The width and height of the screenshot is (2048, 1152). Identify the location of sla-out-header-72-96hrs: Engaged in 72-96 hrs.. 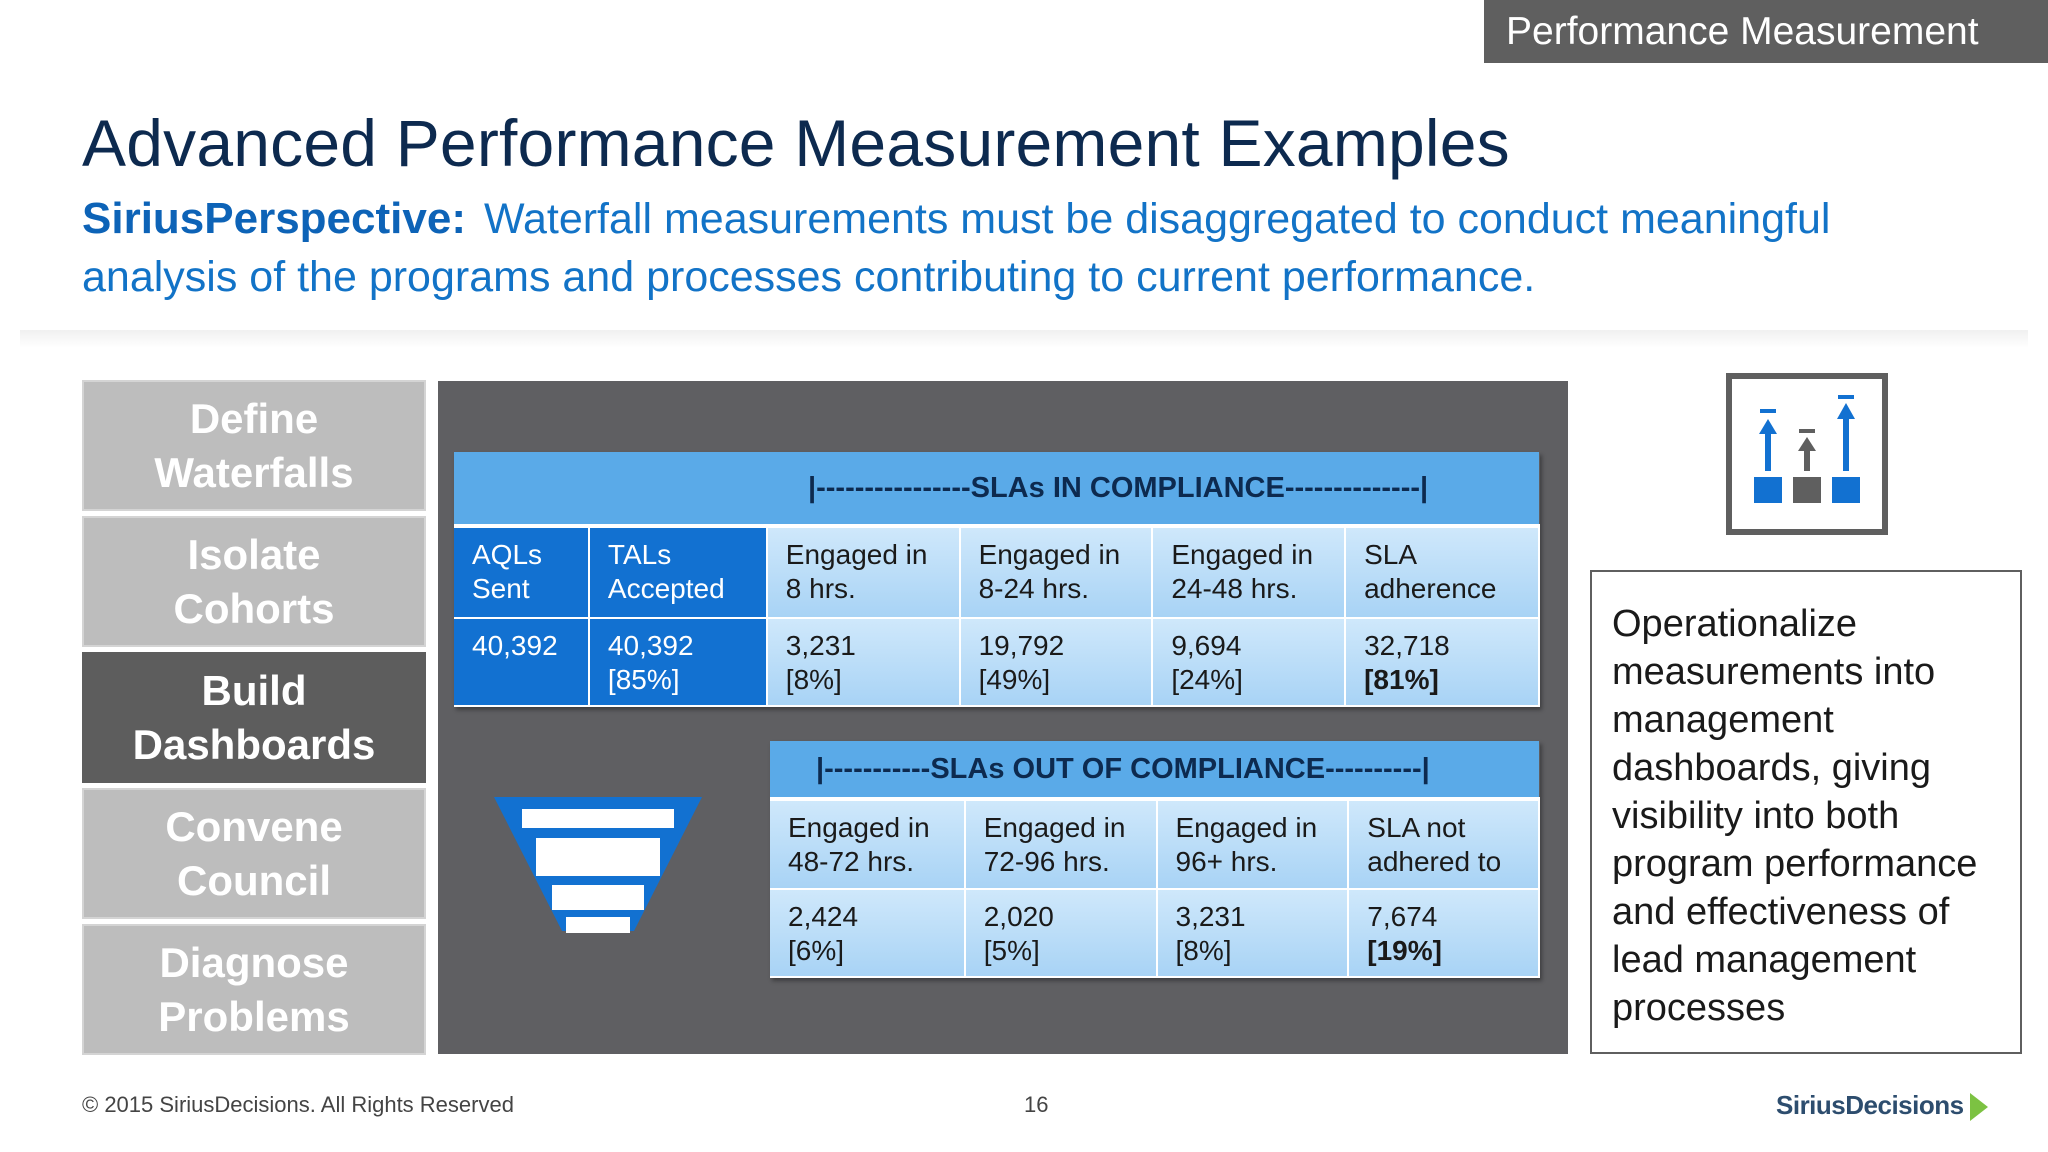
(1061, 844).